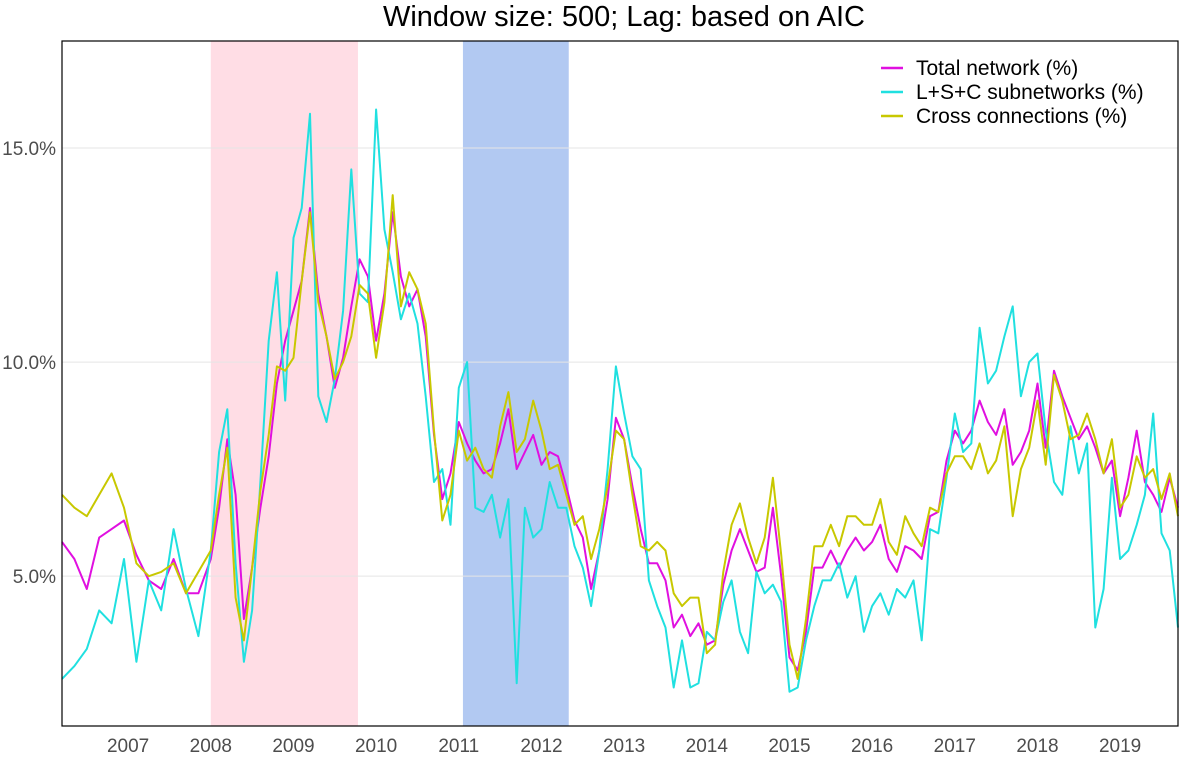 The height and width of the screenshot is (761, 1187). I want to click on x-tick-label: 2010, so click(376, 746).